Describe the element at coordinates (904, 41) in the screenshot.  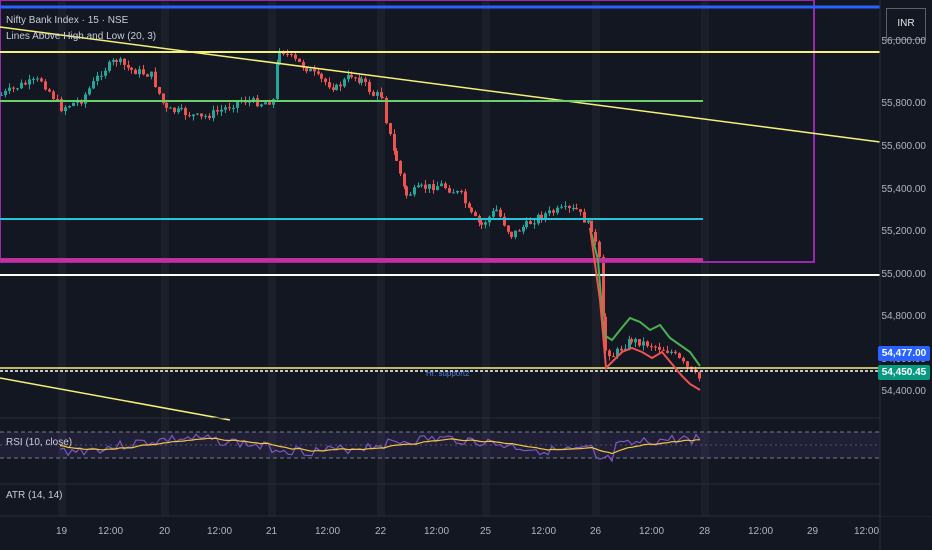
I see `price-label: 56,000.00` at that location.